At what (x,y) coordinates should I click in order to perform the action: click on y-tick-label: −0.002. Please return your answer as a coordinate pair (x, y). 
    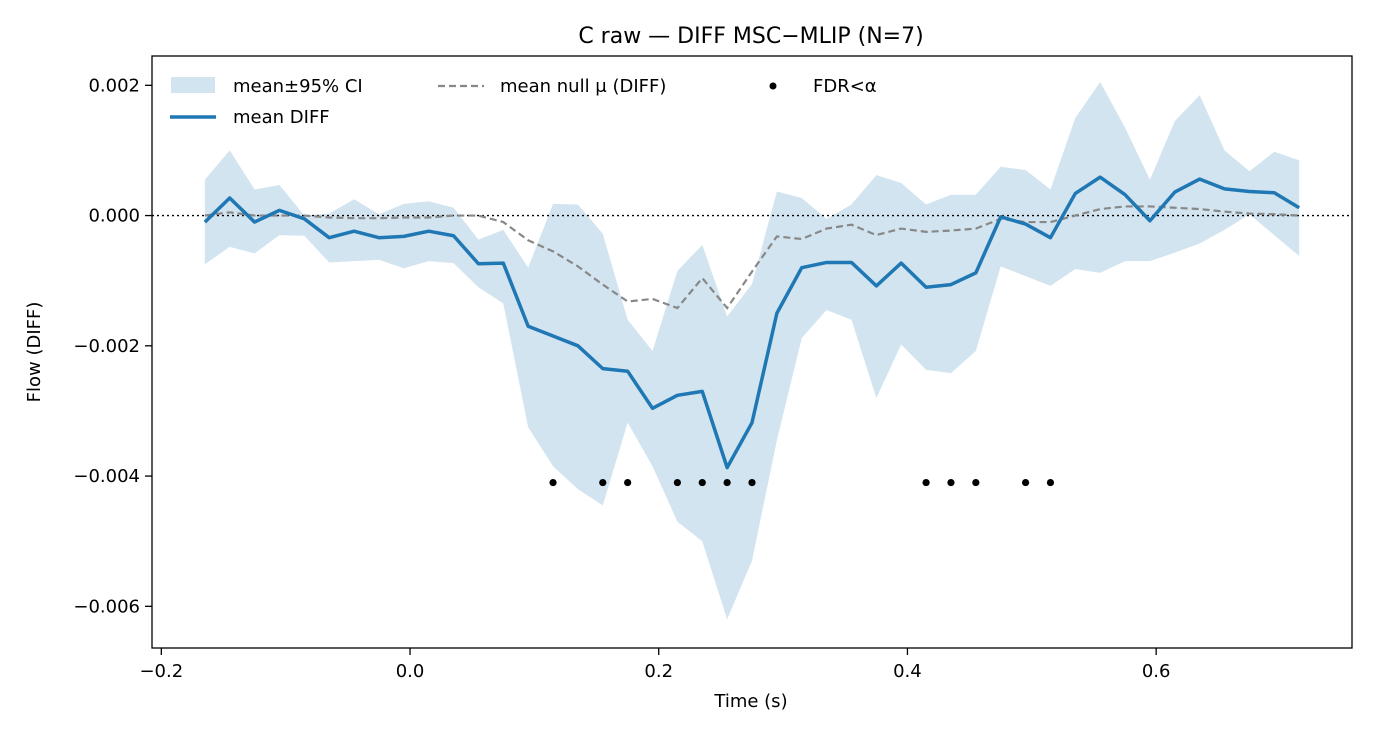
    Looking at the image, I should click on (106, 346).